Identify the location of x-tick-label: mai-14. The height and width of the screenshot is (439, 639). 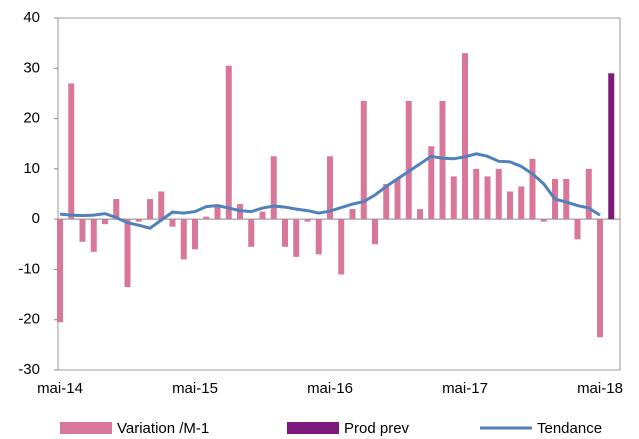
(60, 388).